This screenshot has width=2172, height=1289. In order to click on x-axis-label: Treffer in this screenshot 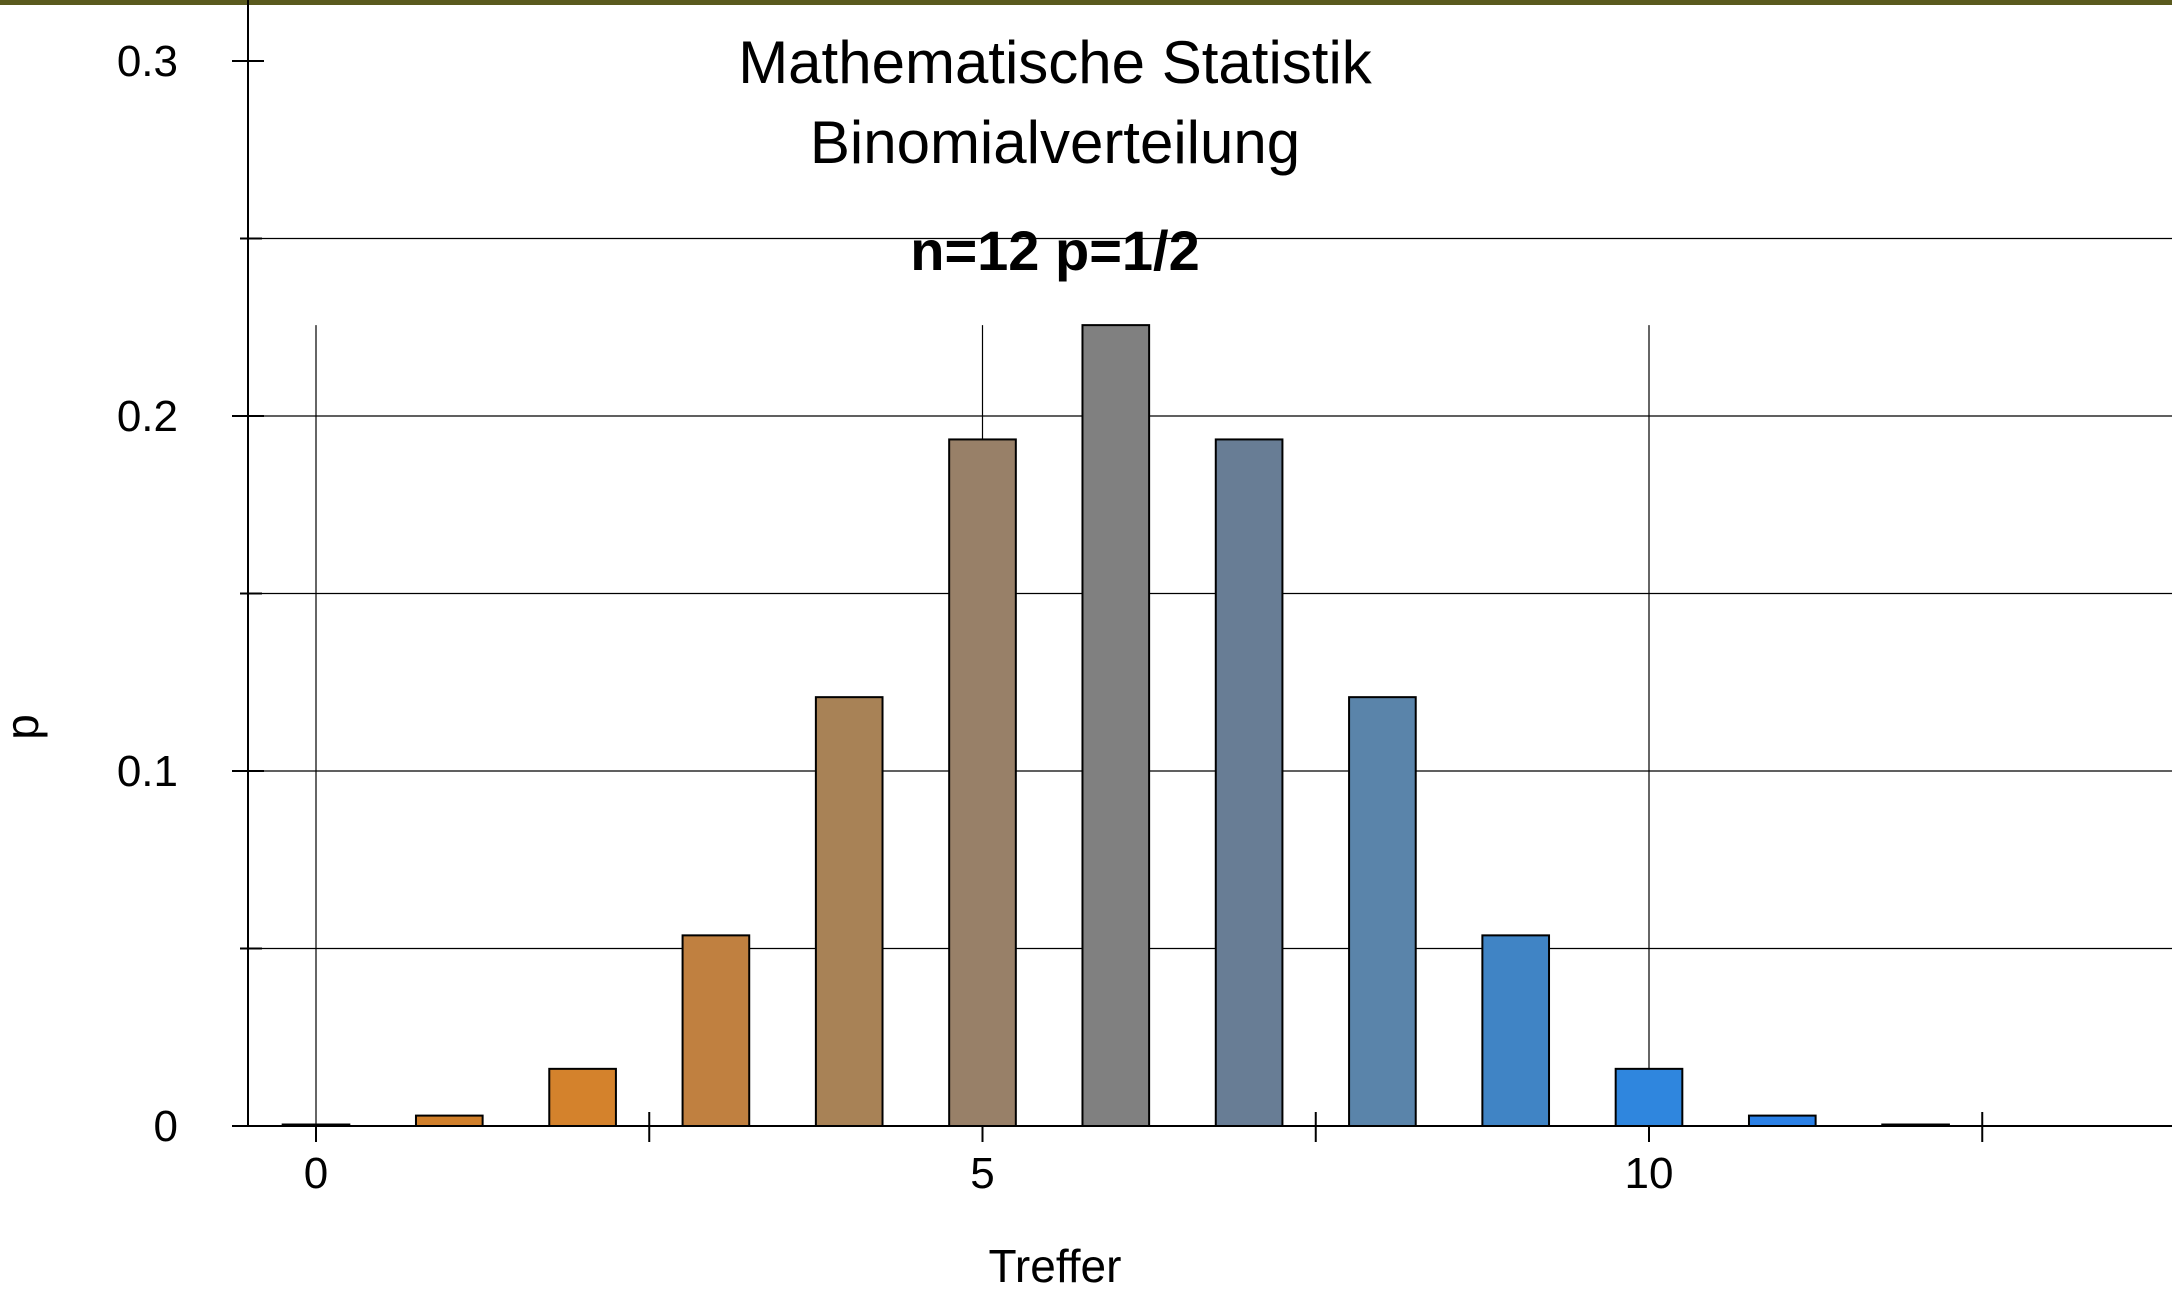, I will do `click(1055, 1264)`.